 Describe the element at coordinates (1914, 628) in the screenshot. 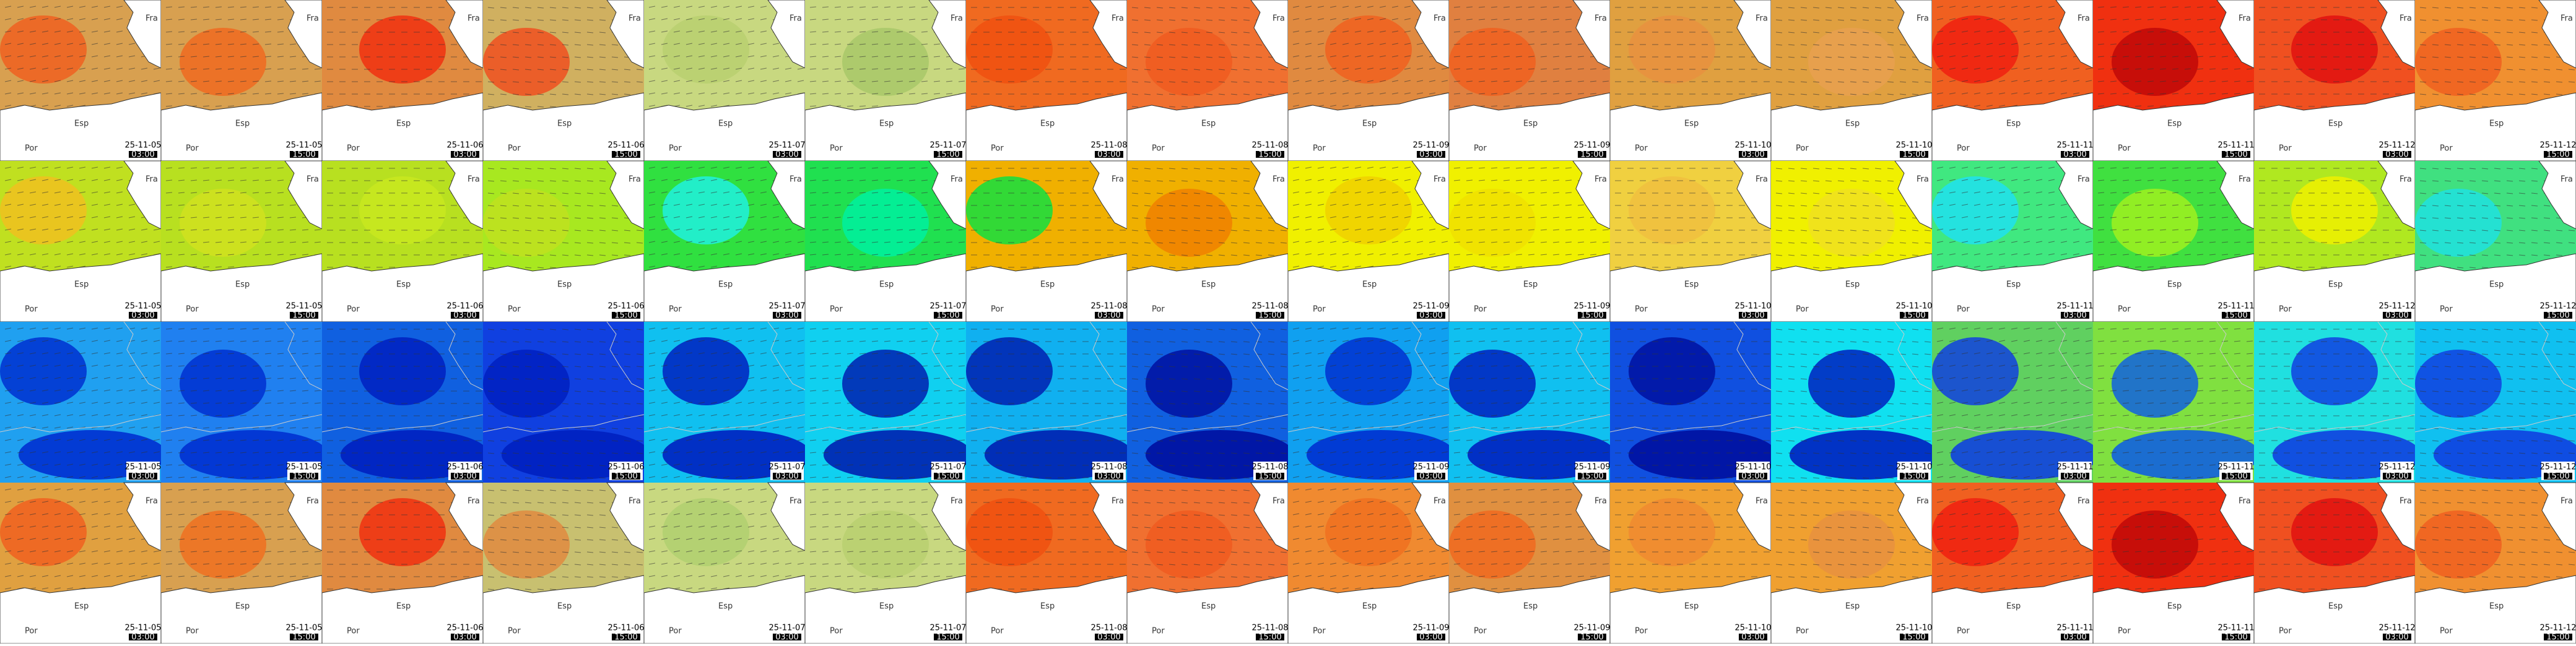

I see `tile-date: 25-11-10` at that location.